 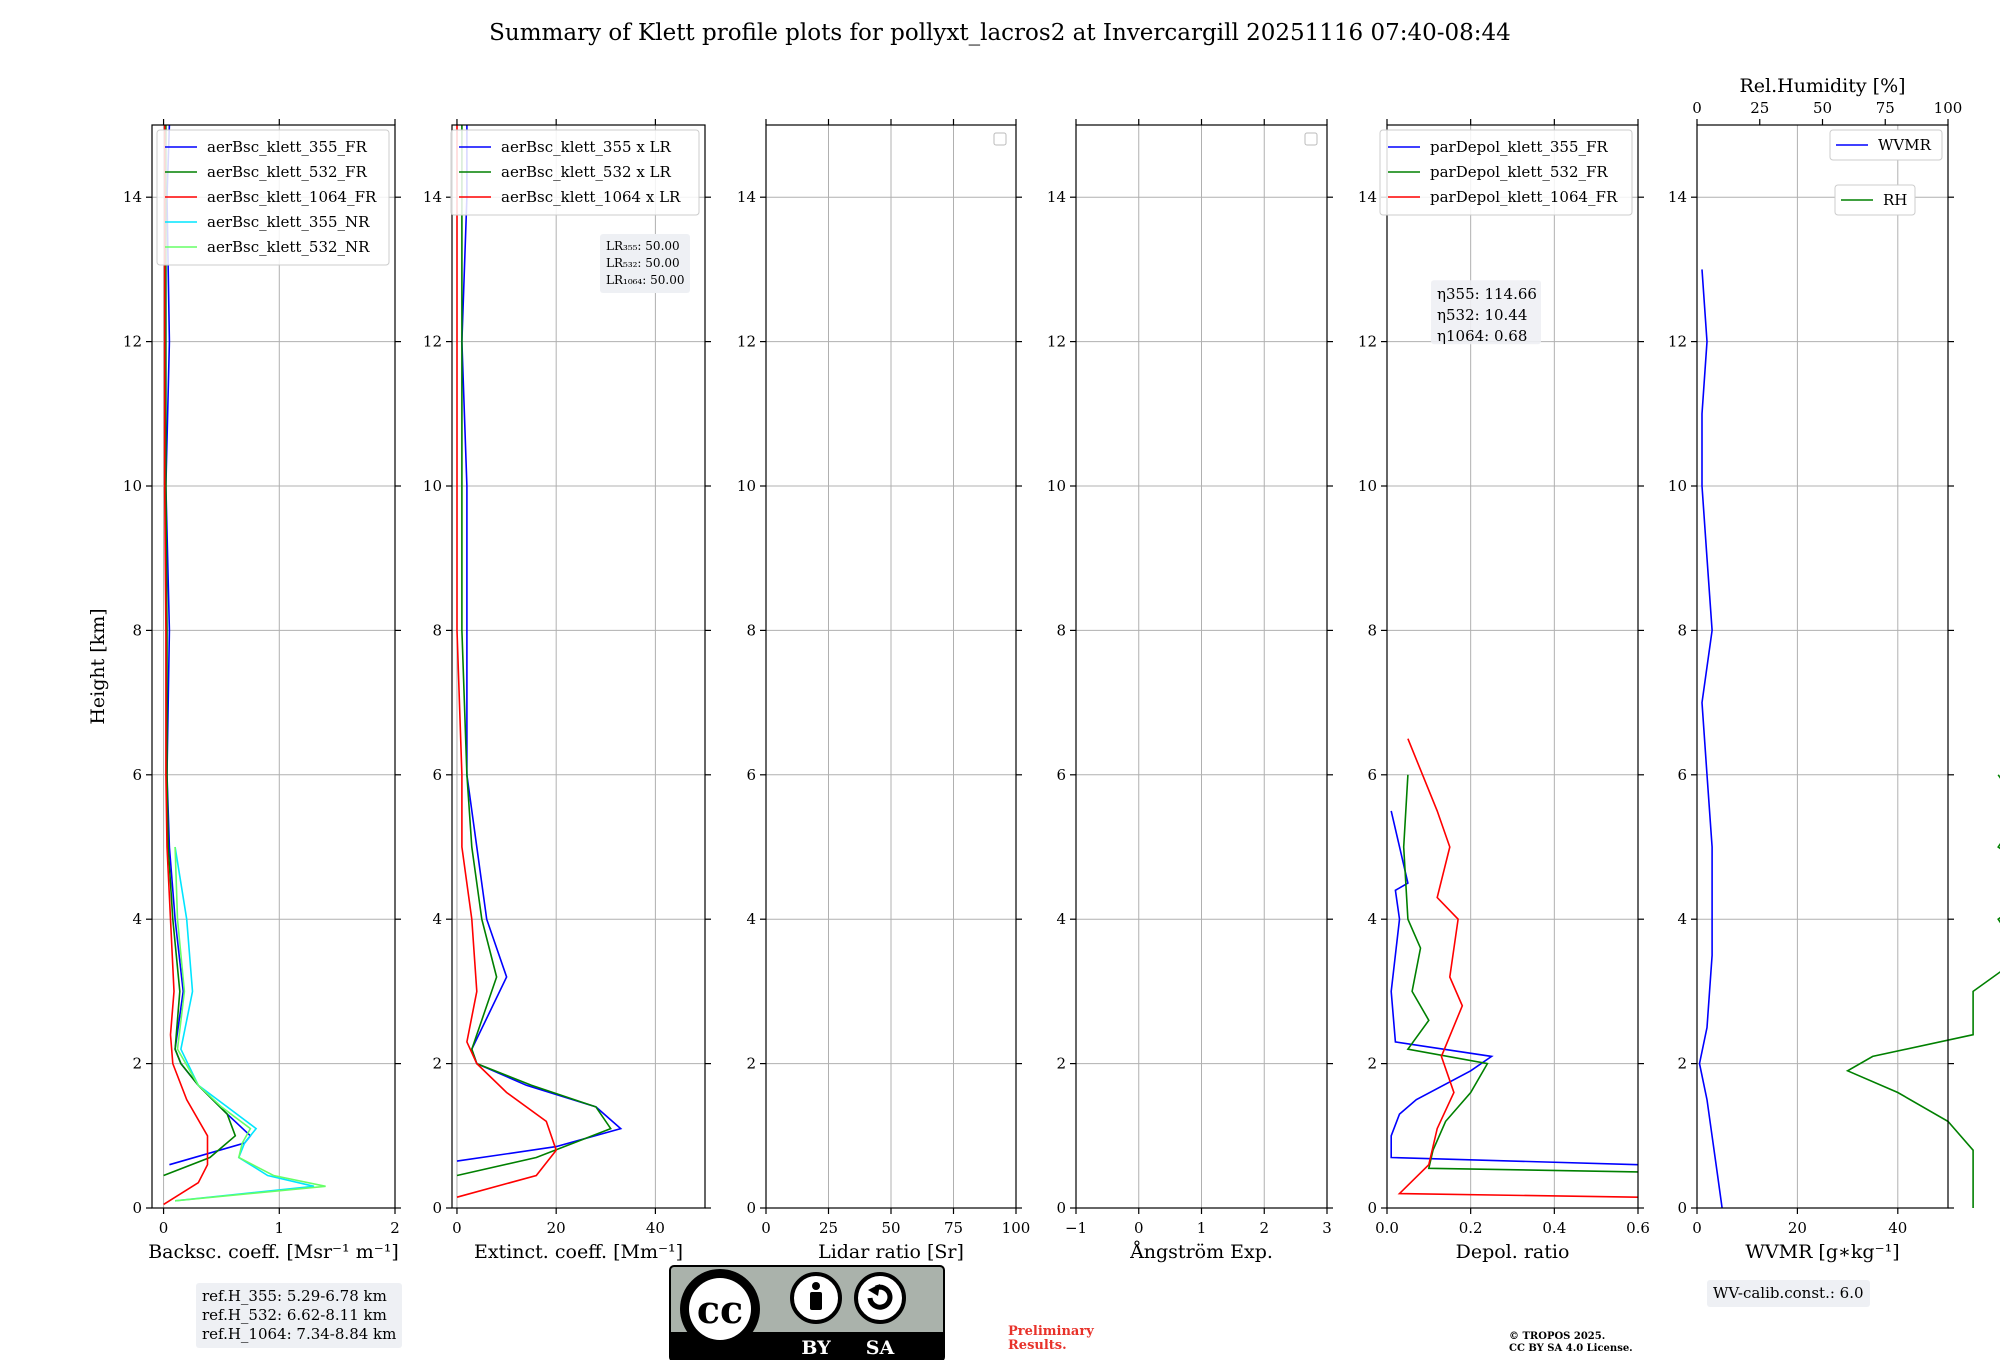 What do you see at coordinates (507, 661) in the screenshot?
I see `series-line-aerBsc_klett_1064 x LR` at bounding box center [507, 661].